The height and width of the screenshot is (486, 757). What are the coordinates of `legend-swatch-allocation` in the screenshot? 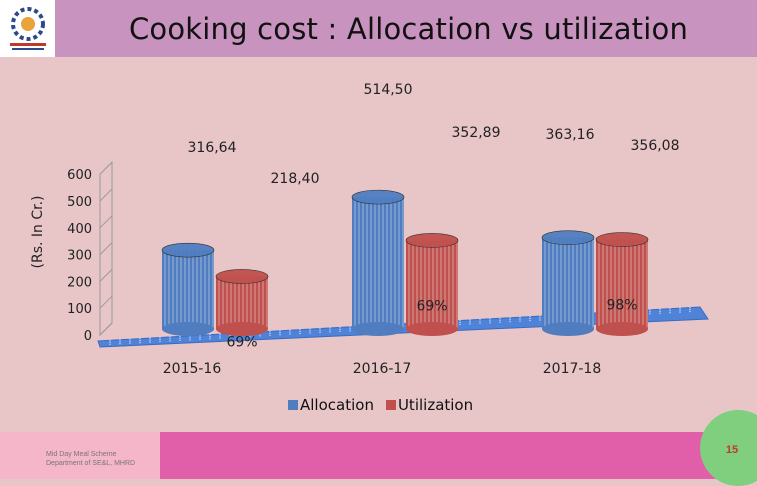 It's located at (293, 405).